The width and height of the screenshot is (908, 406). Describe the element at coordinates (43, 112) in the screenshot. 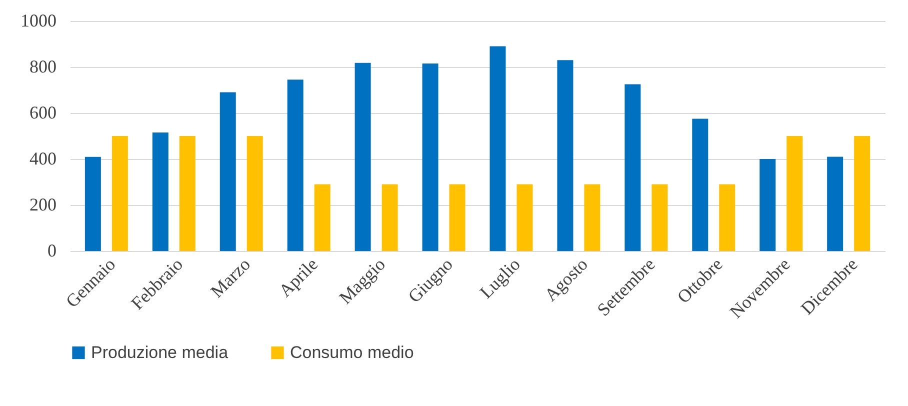

I see `y-tick-label: 600` at that location.